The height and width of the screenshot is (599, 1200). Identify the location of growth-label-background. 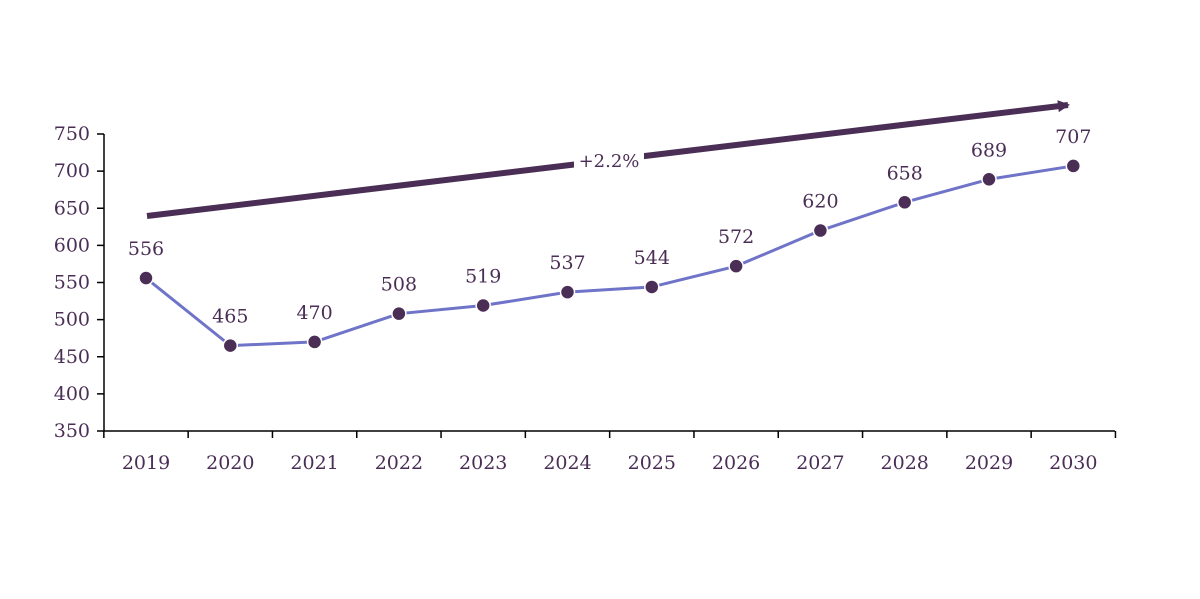
(609, 160).